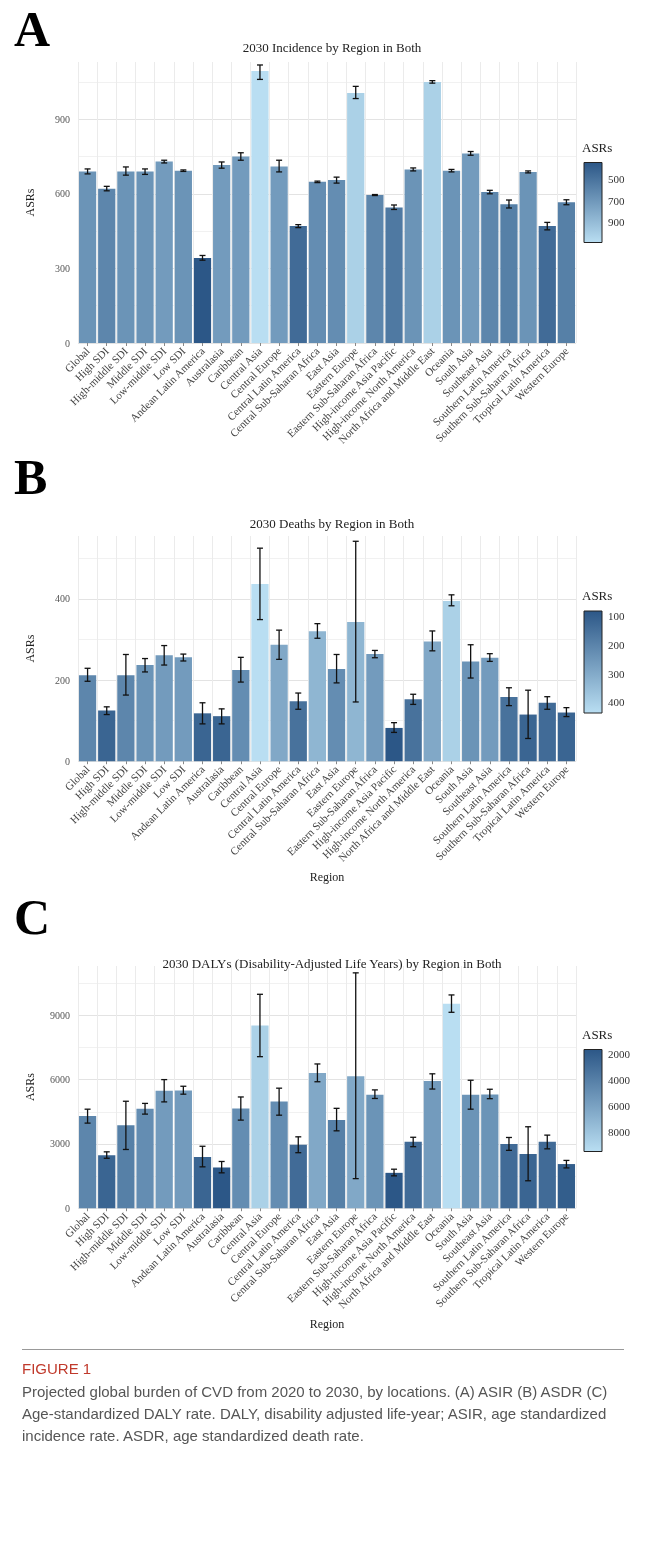 This screenshot has height=1560, width=646. Describe the element at coordinates (62, 119) in the screenshot. I see `y-tick-label: 900` at that location.